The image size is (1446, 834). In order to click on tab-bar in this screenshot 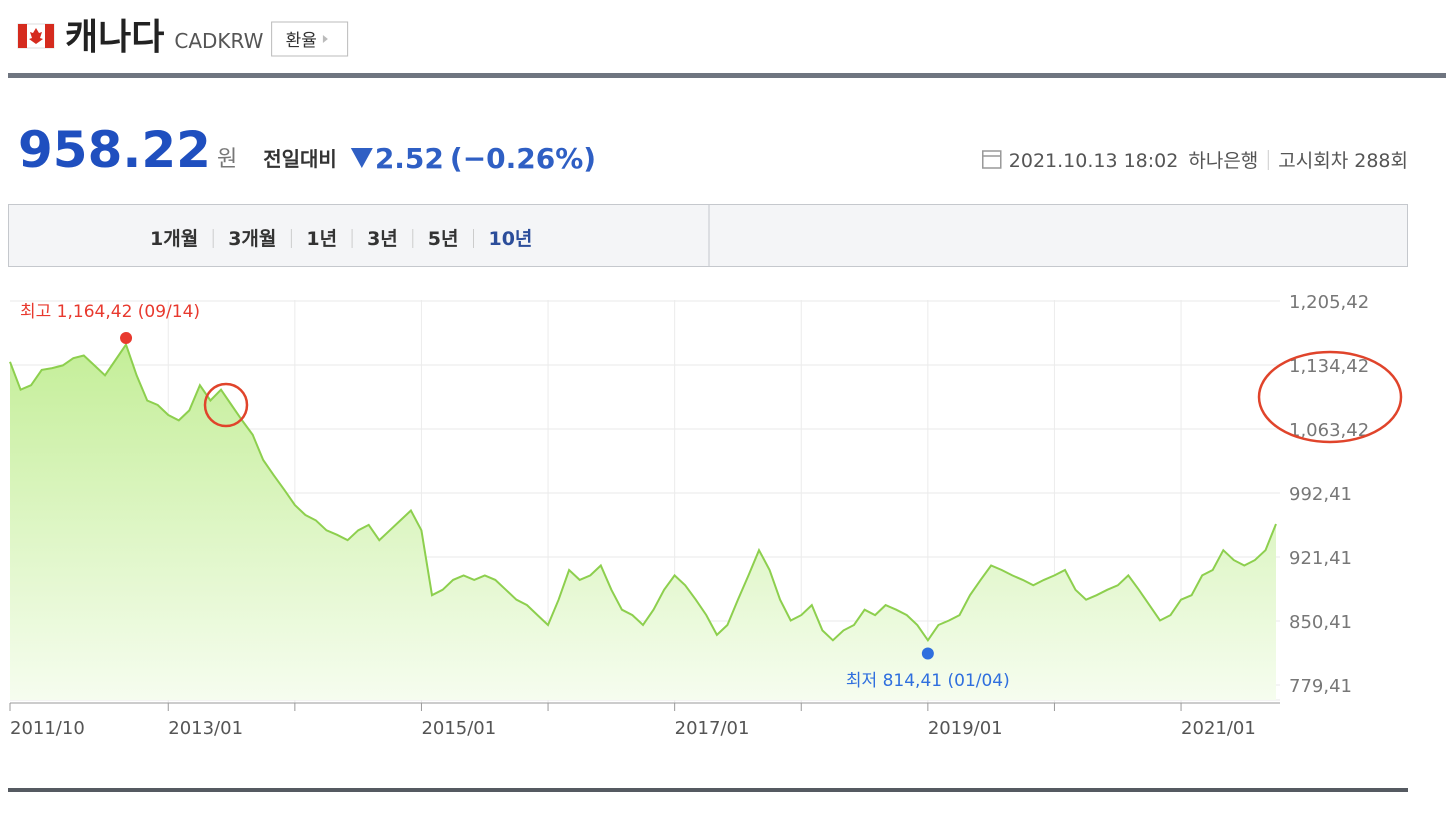, I will do `click(708, 235)`.